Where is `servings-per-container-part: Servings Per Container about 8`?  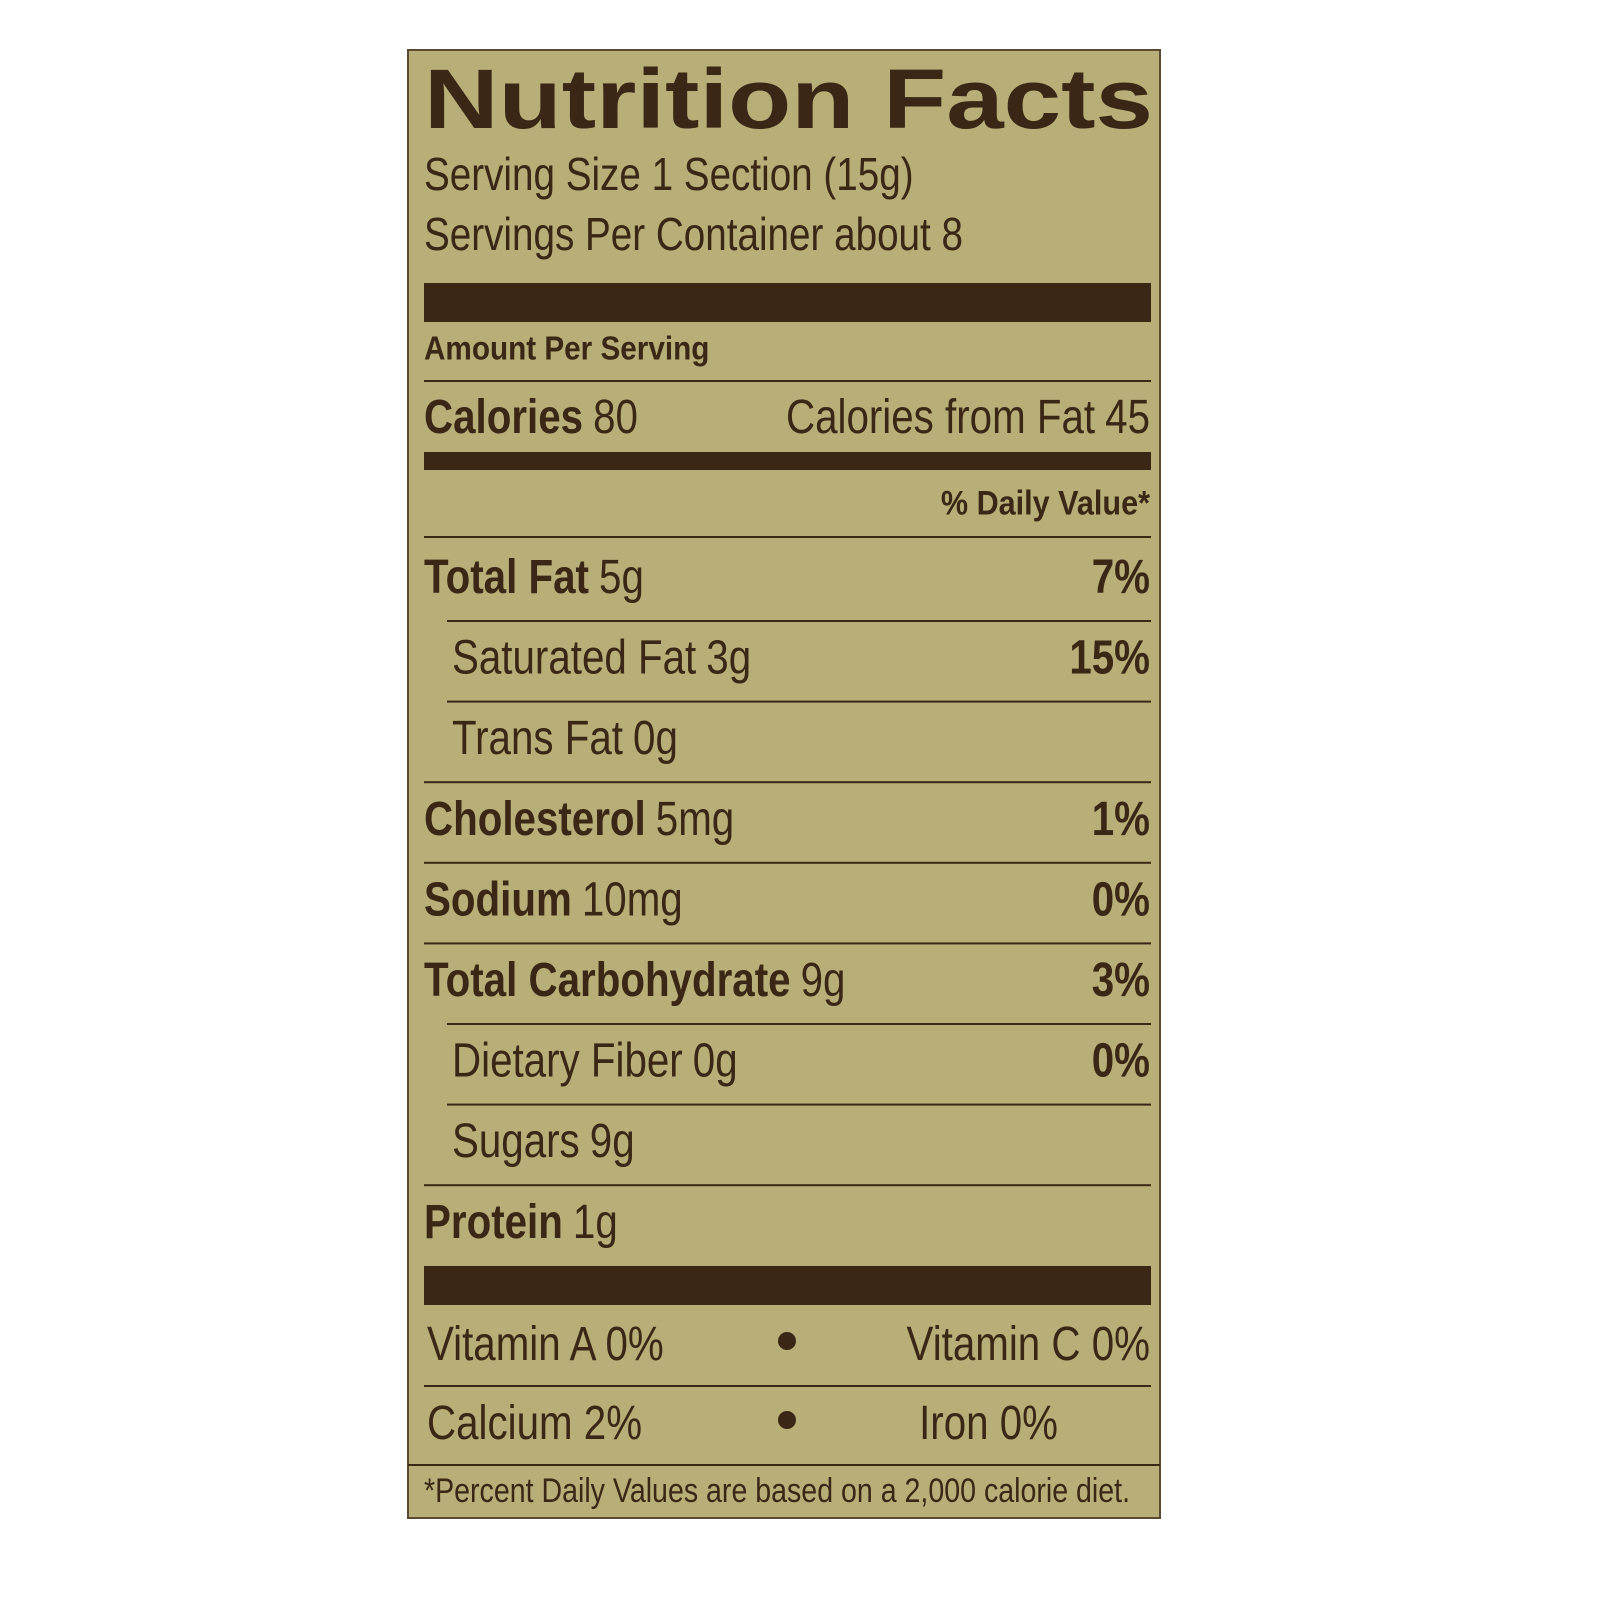
servings-per-container-part: Servings Per Container about 8 is located at coordinates (693, 234).